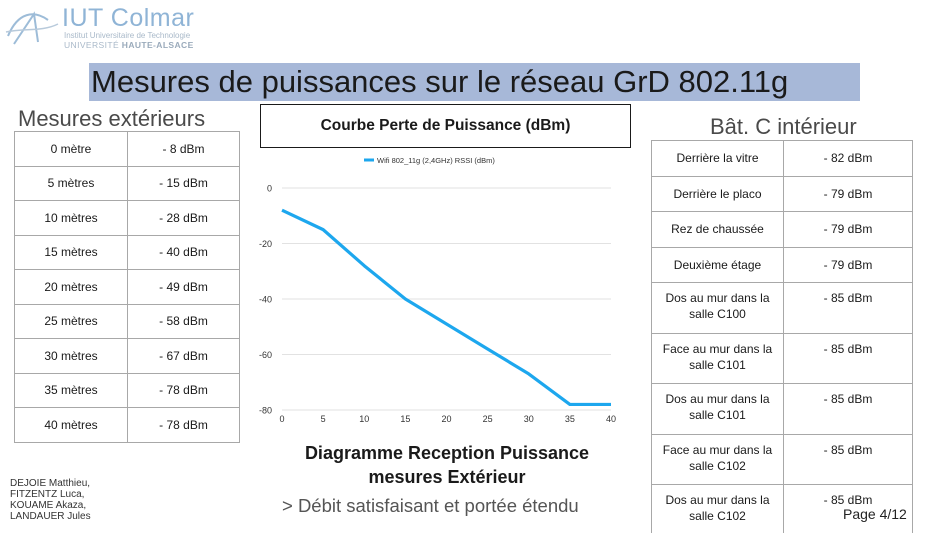 Image resolution: width=946 pixels, height=533 pixels. I want to click on table-row: Deuxième étage - 79 dBm, so click(782, 264).